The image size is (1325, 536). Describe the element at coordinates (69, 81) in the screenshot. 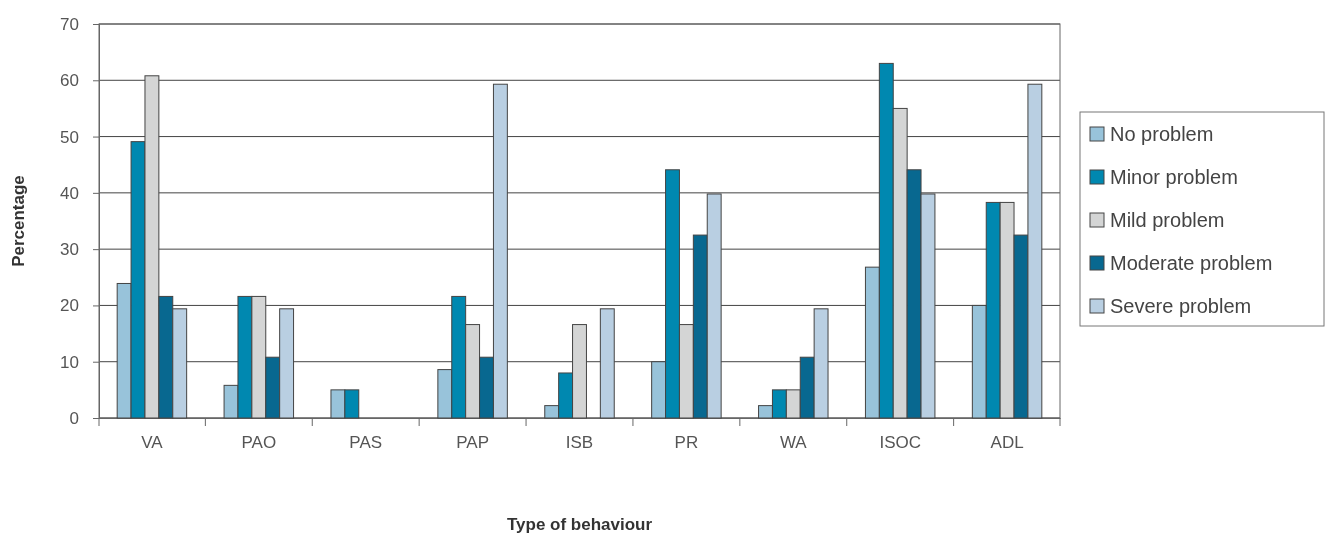

I see `y-tick-label: 60` at that location.